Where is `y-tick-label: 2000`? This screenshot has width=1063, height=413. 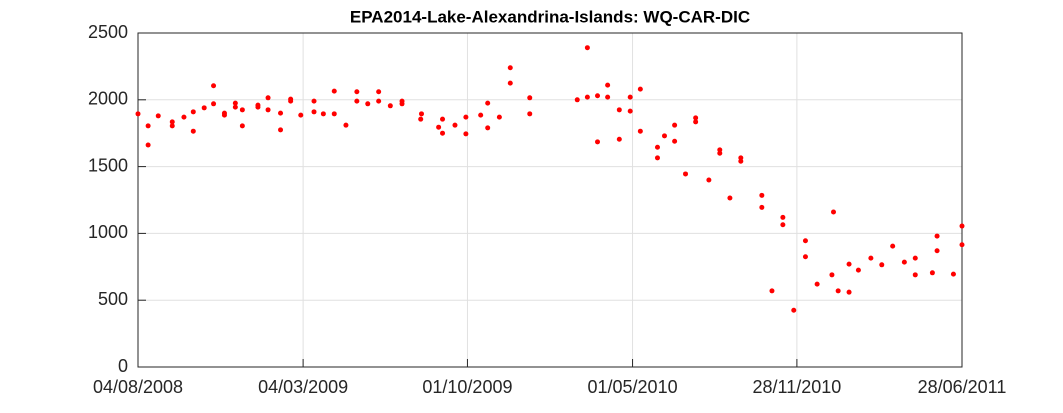 y-tick-label: 2000 is located at coordinates (108, 99).